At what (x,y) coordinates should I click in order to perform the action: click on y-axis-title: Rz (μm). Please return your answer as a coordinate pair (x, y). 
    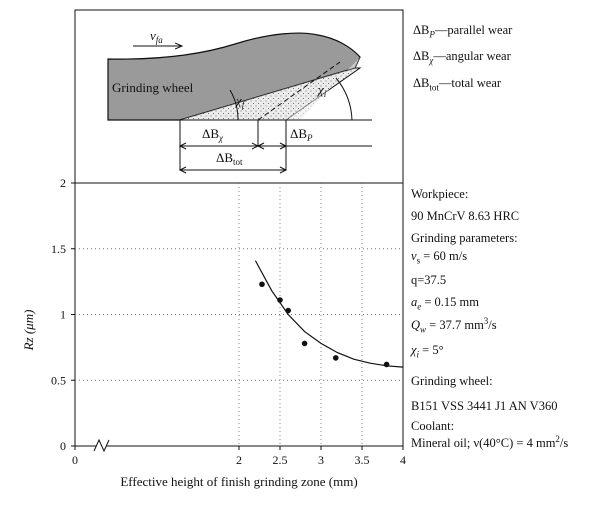
    Looking at the image, I should click on (28, 331).